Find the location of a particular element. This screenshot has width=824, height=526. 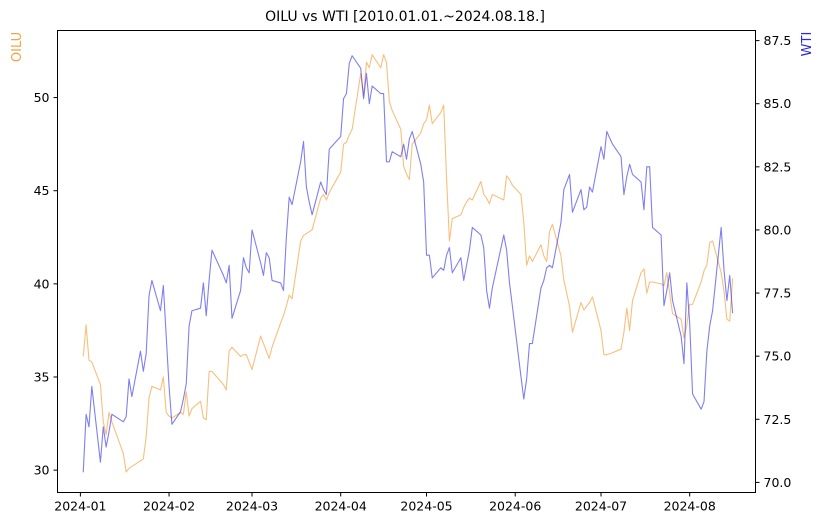

y-axis-left-label: OILU is located at coordinates (17, 47).